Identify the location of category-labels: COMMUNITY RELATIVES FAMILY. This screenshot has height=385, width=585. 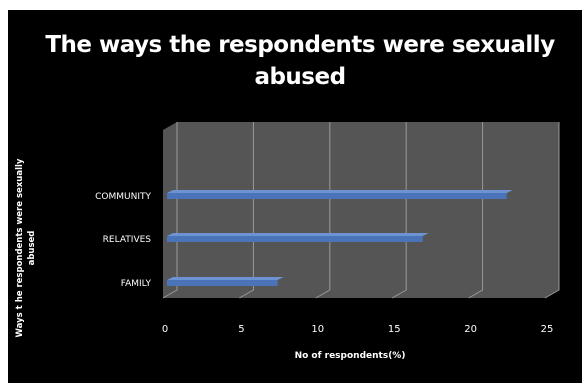
(123, 240).